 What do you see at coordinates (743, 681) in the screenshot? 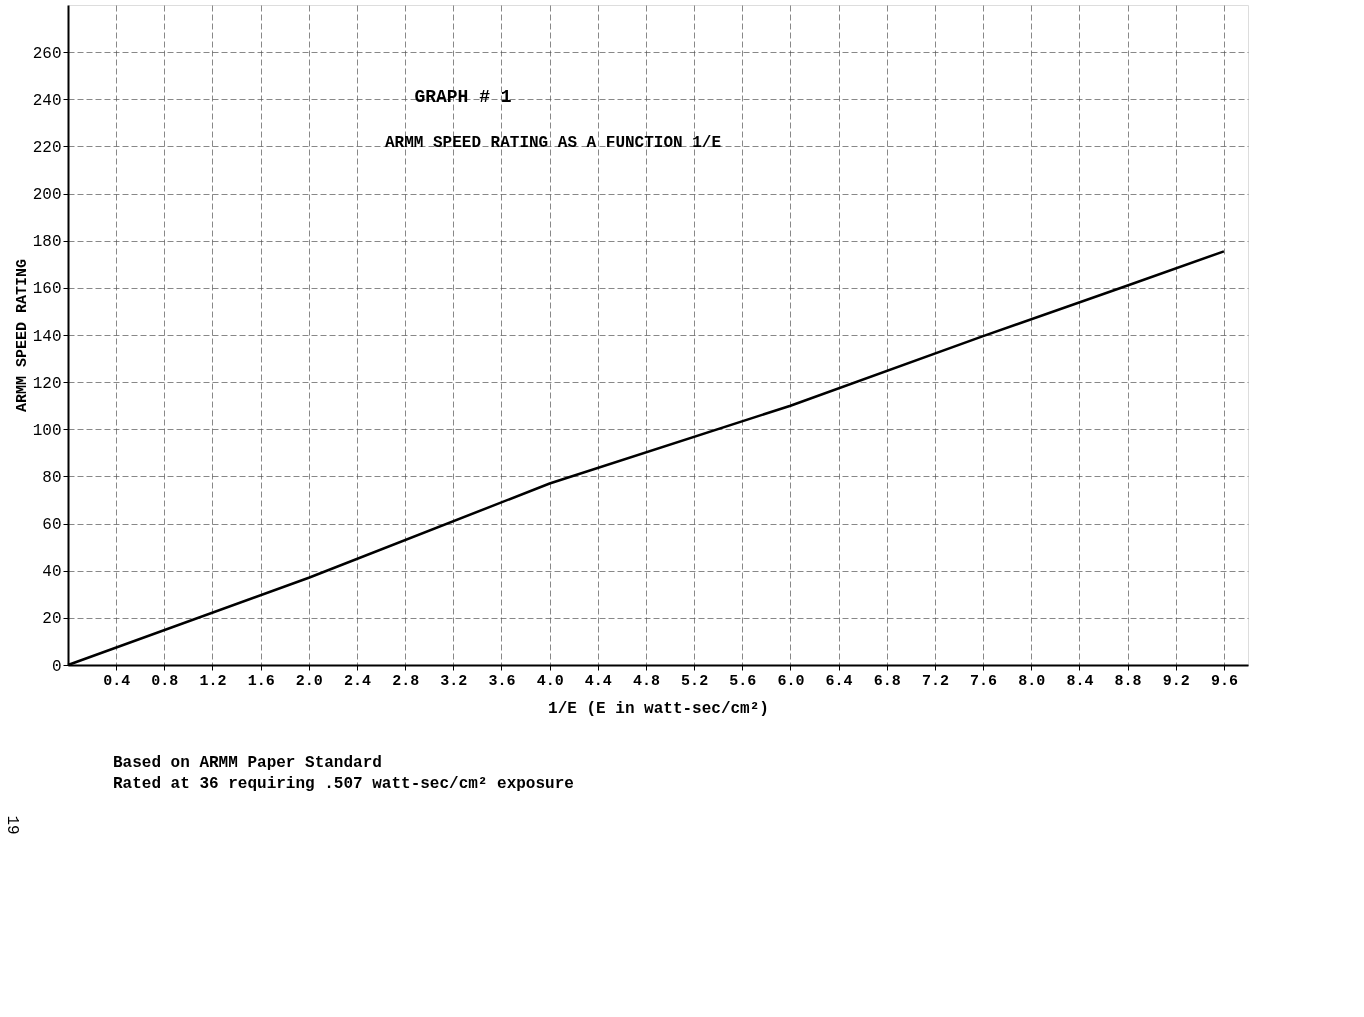
I see `x-tick-label: 5.6` at bounding box center [743, 681].